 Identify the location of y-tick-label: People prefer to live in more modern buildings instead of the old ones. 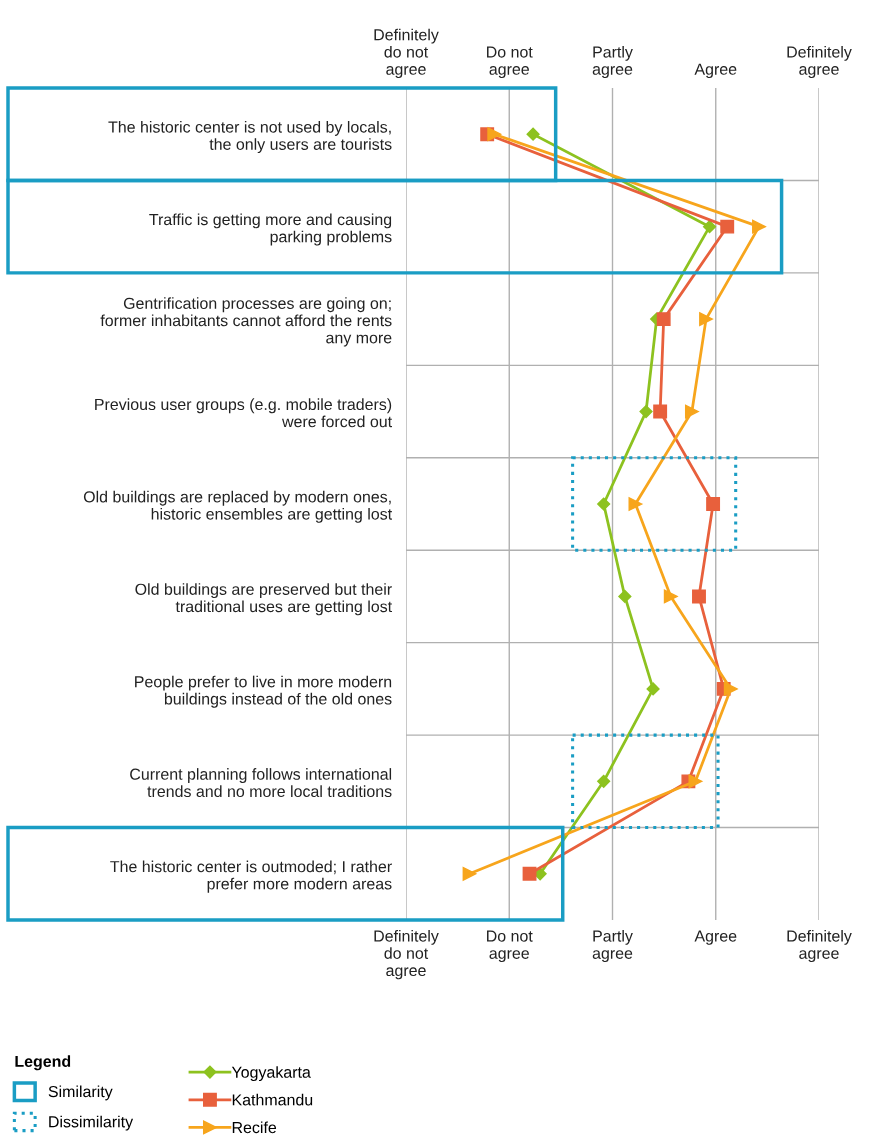
(263, 691).